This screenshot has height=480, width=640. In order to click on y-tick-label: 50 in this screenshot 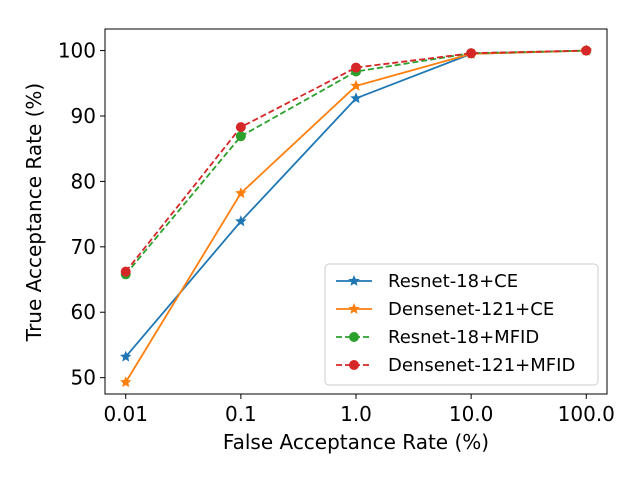, I will do `click(83, 378)`.